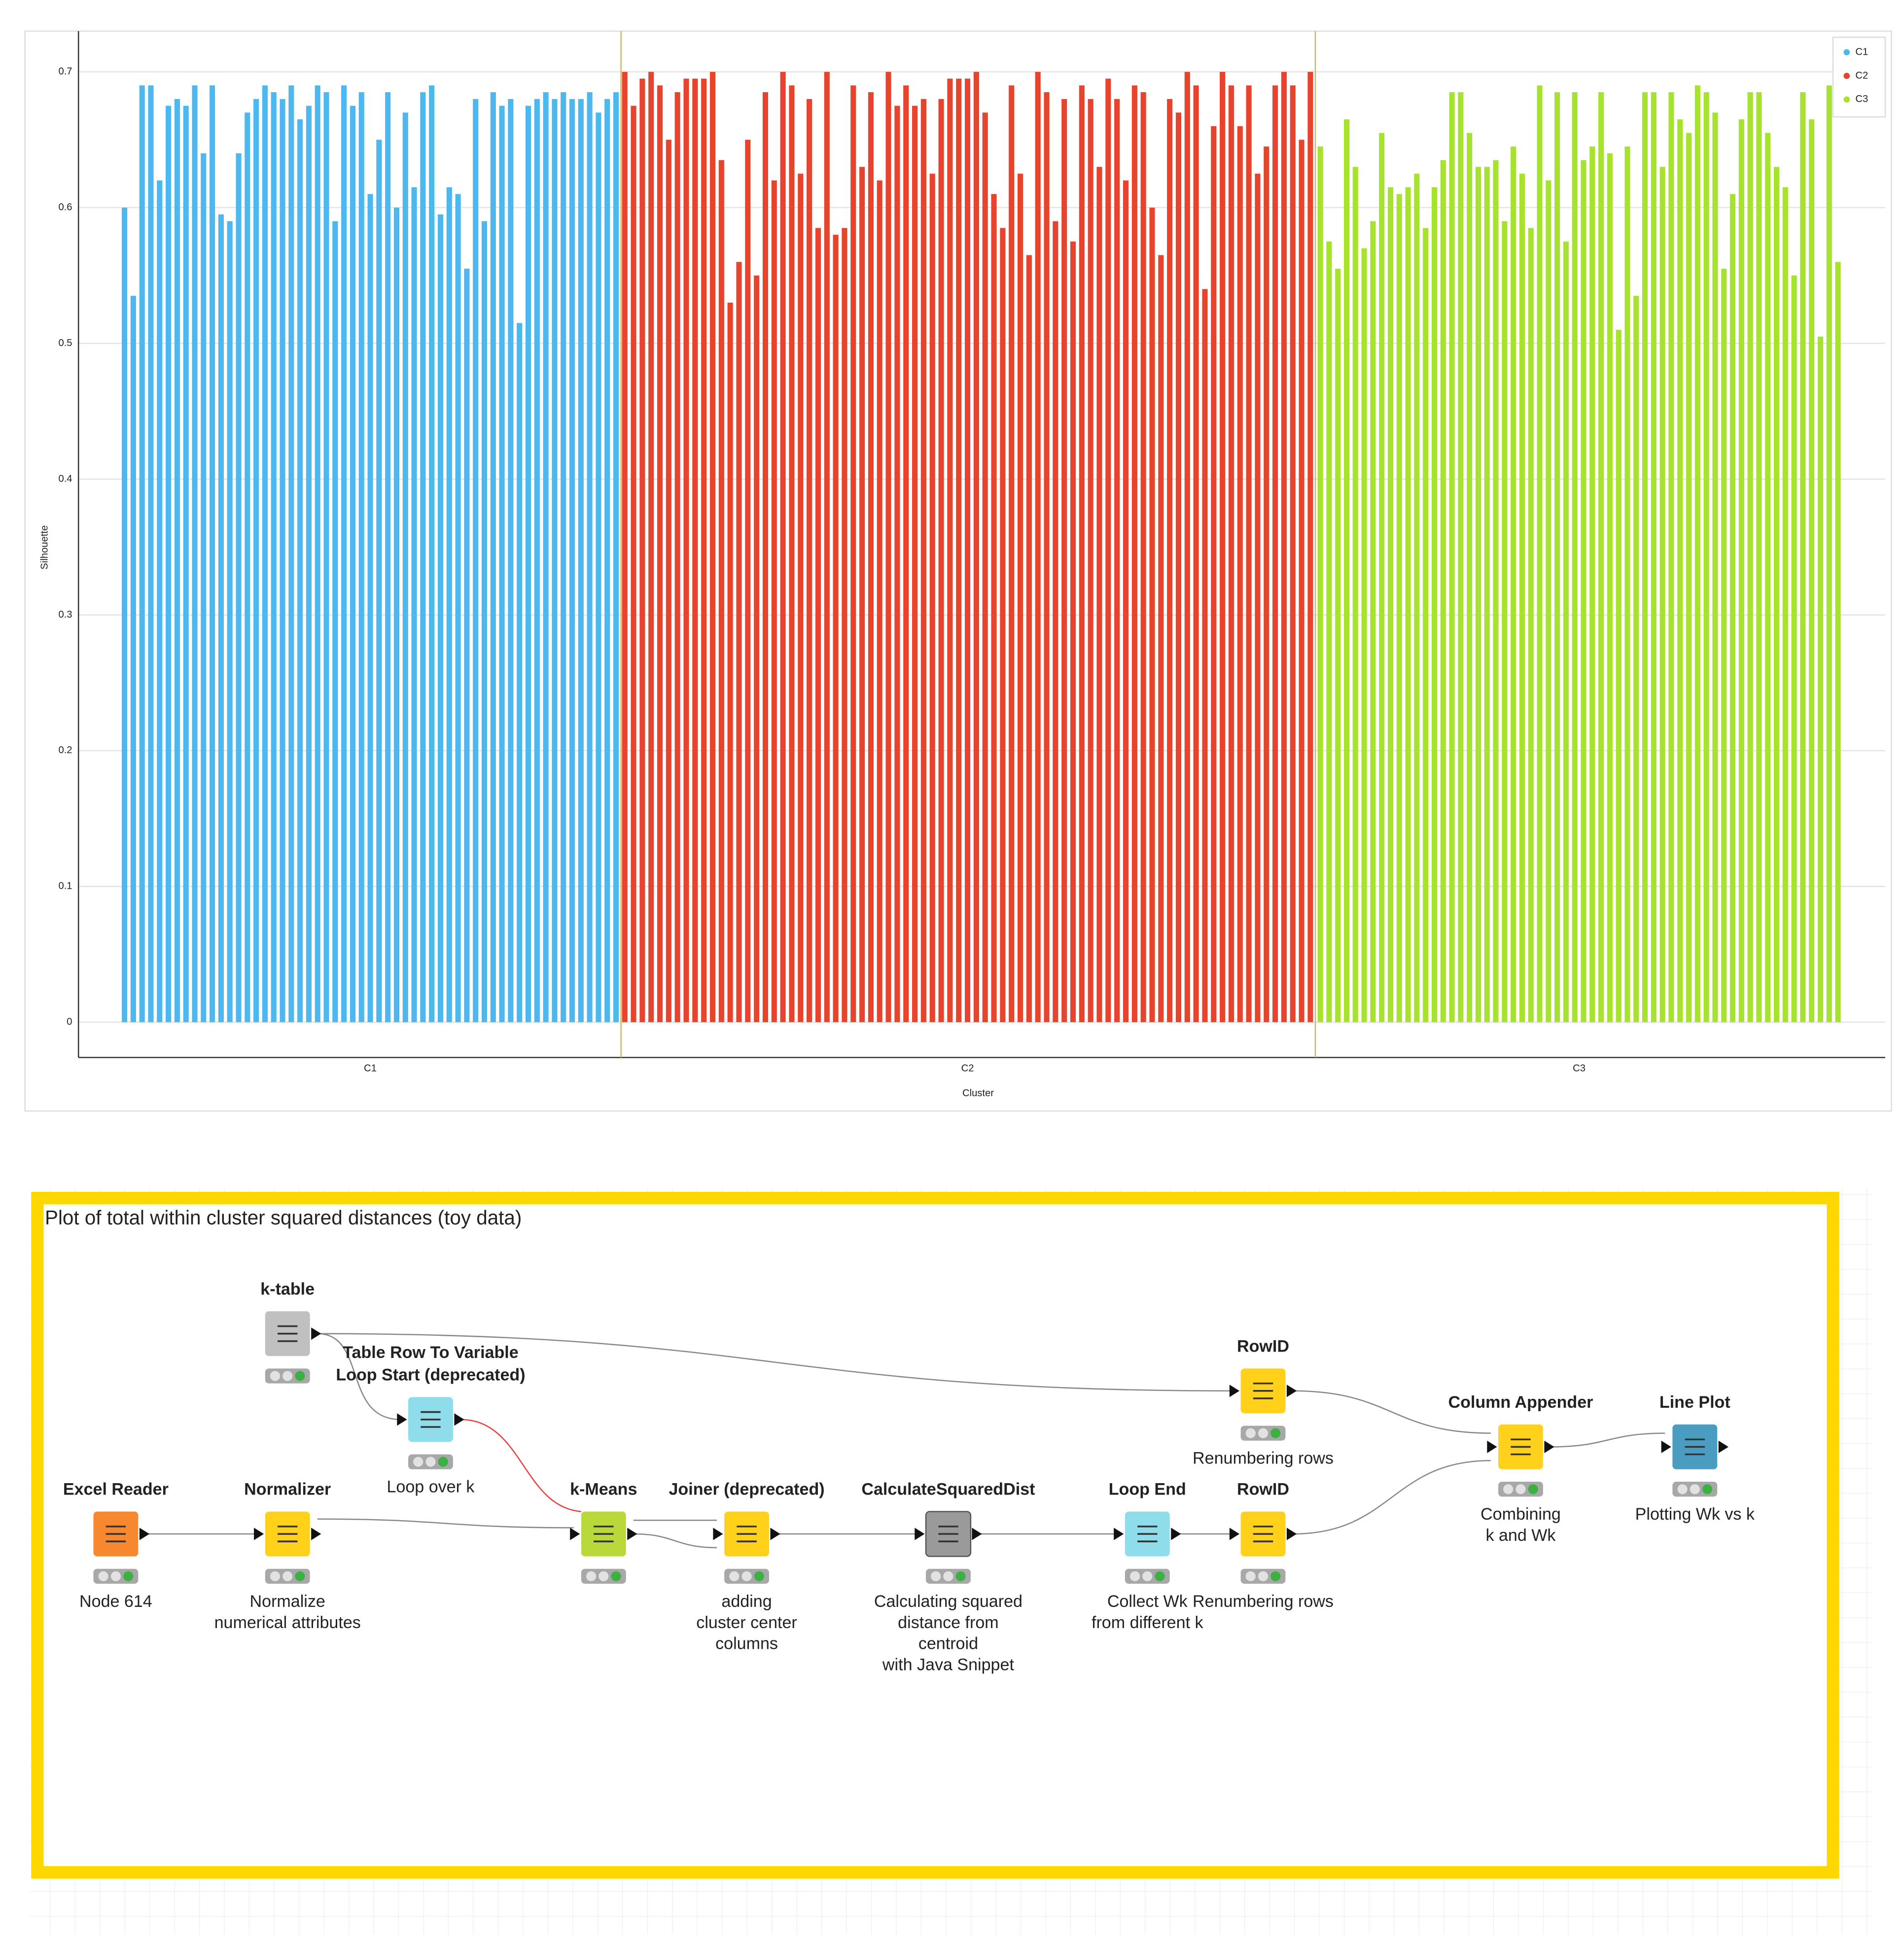  What do you see at coordinates (1861, 51) in the screenshot?
I see `legend-label: C1` at bounding box center [1861, 51].